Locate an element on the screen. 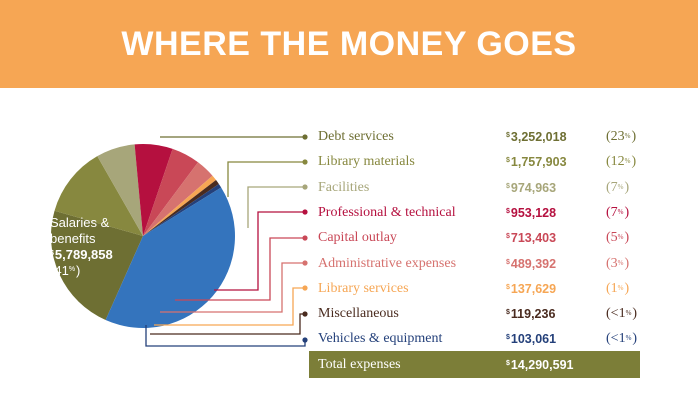 The image size is (698, 401). legend-amount: $489,392 is located at coordinates (531, 264).